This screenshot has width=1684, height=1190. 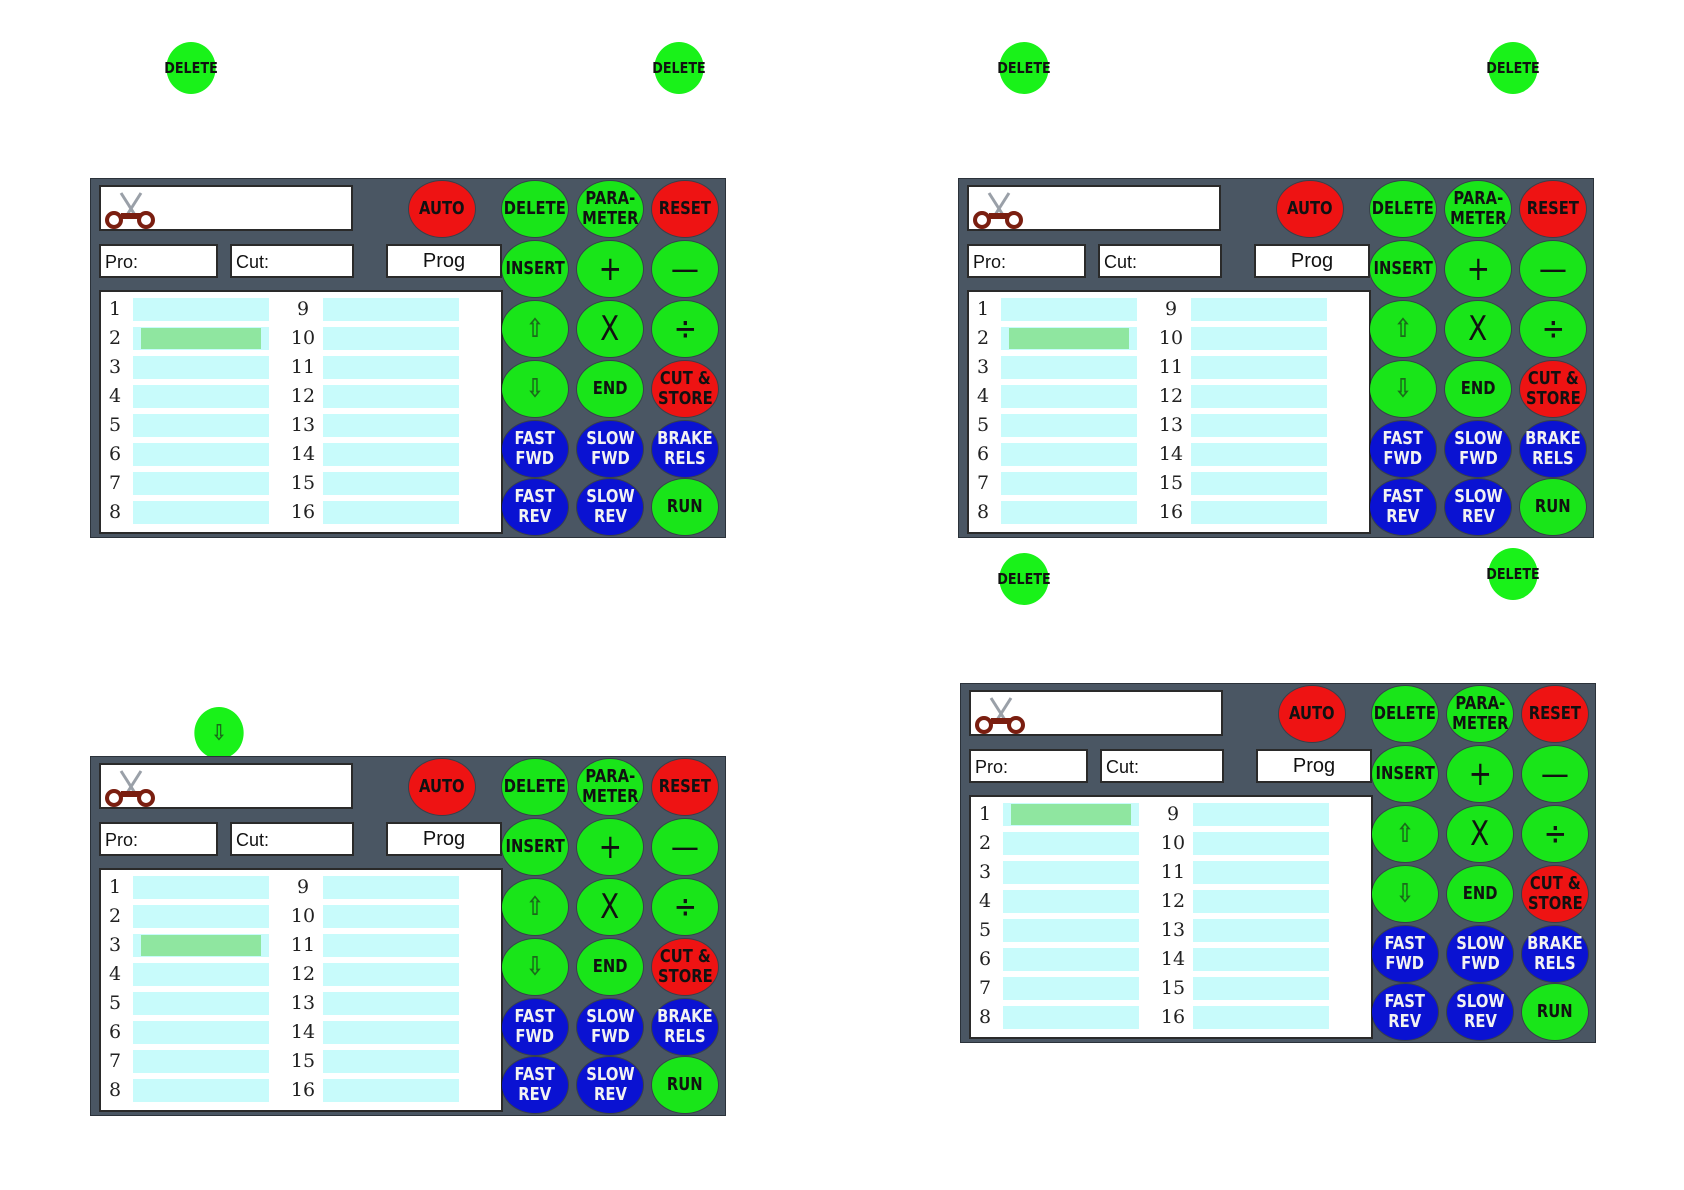 What do you see at coordinates (1403, 449) in the screenshot?
I see `fast-fwd-button: FAST FWD` at bounding box center [1403, 449].